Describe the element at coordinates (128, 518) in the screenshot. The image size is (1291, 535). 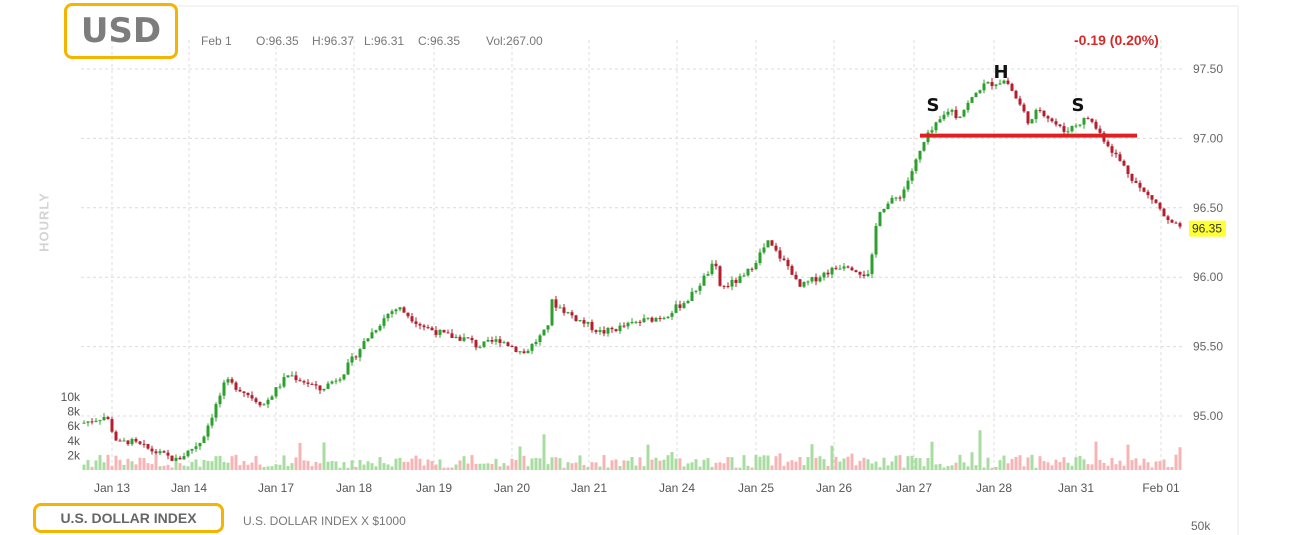
I see `index-name: U.S. DOLLAR INDEX` at that location.